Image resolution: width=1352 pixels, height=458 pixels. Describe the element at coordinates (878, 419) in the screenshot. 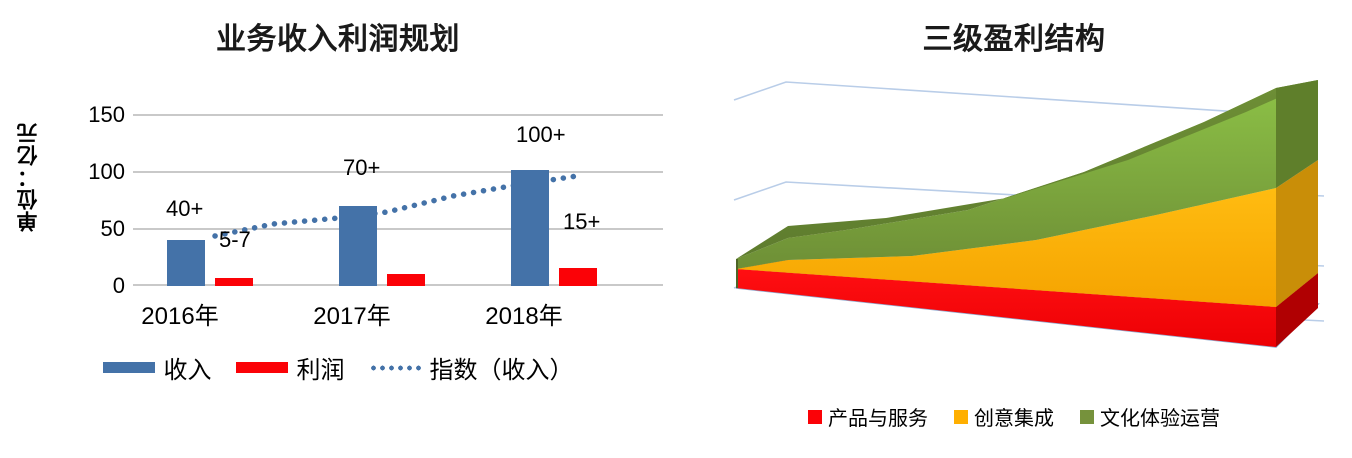

I see `legend-label-product: 产品与服务` at that location.